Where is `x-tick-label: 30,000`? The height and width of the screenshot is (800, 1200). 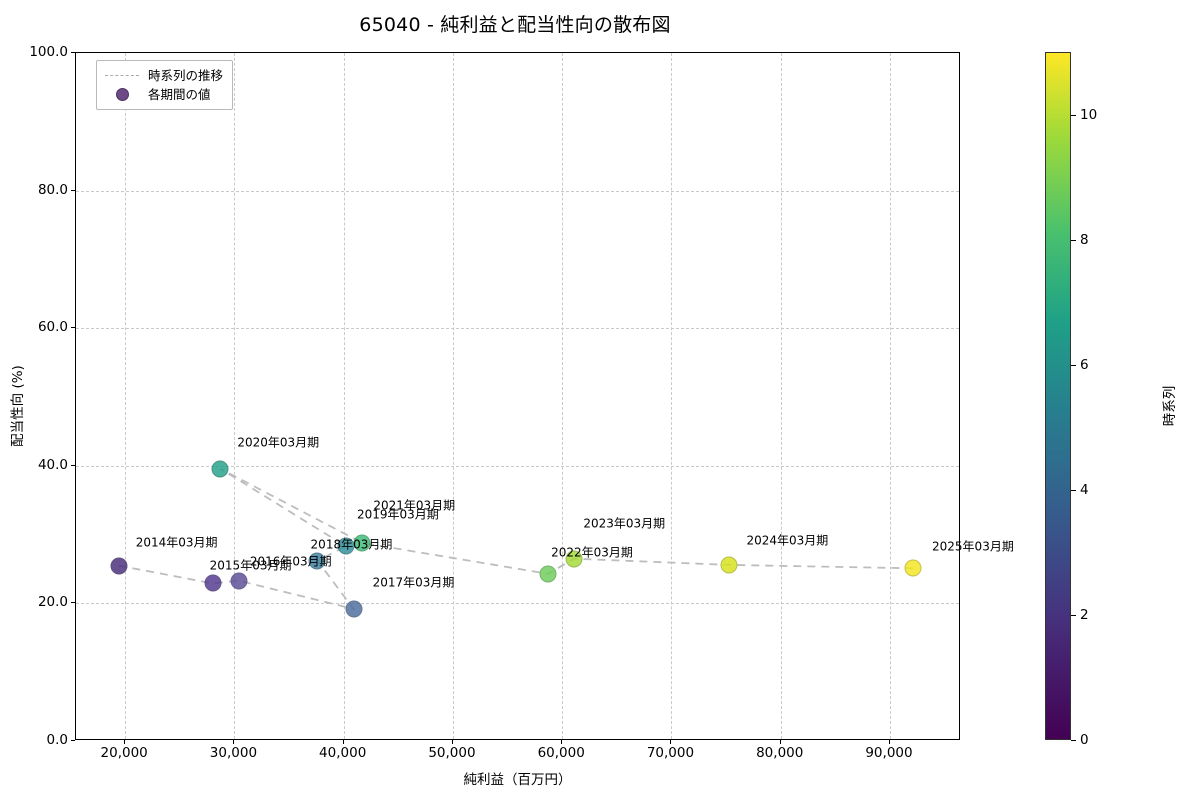 x-tick-label: 30,000 is located at coordinates (233, 753).